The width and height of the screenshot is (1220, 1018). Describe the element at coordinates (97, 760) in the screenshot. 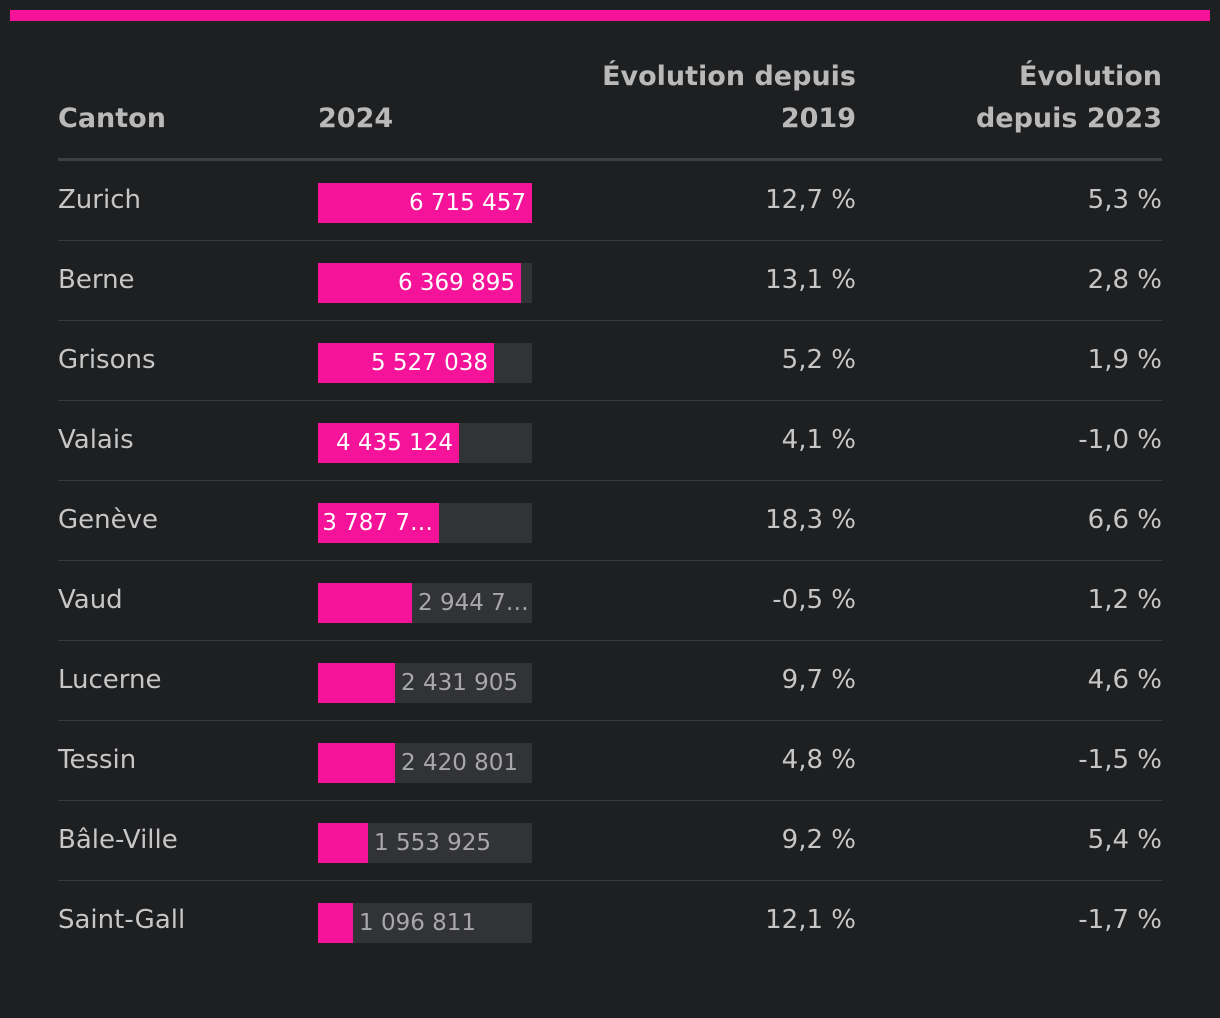

I see `canton-name: Tessin` at that location.